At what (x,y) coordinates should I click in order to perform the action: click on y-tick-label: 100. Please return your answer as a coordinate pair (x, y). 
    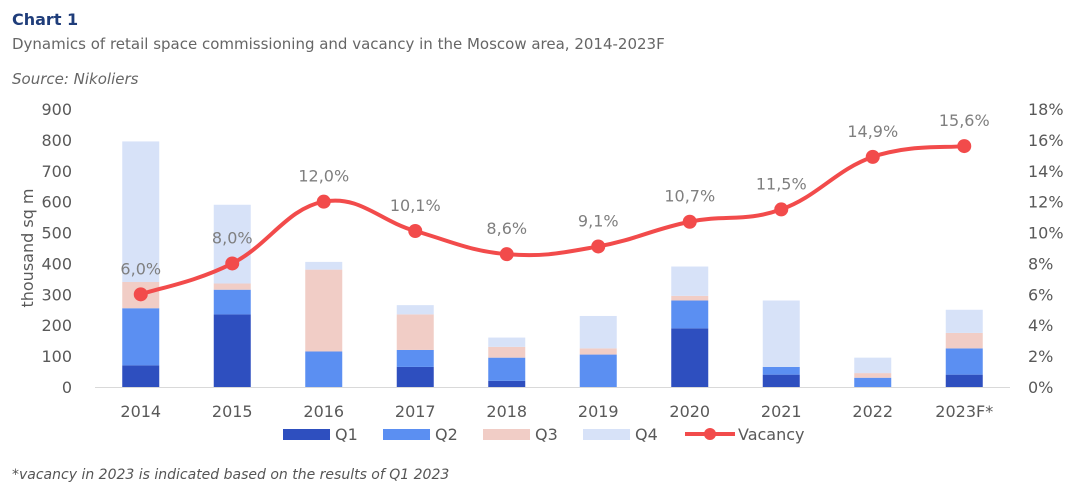
    Looking at the image, I should click on (56, 356).